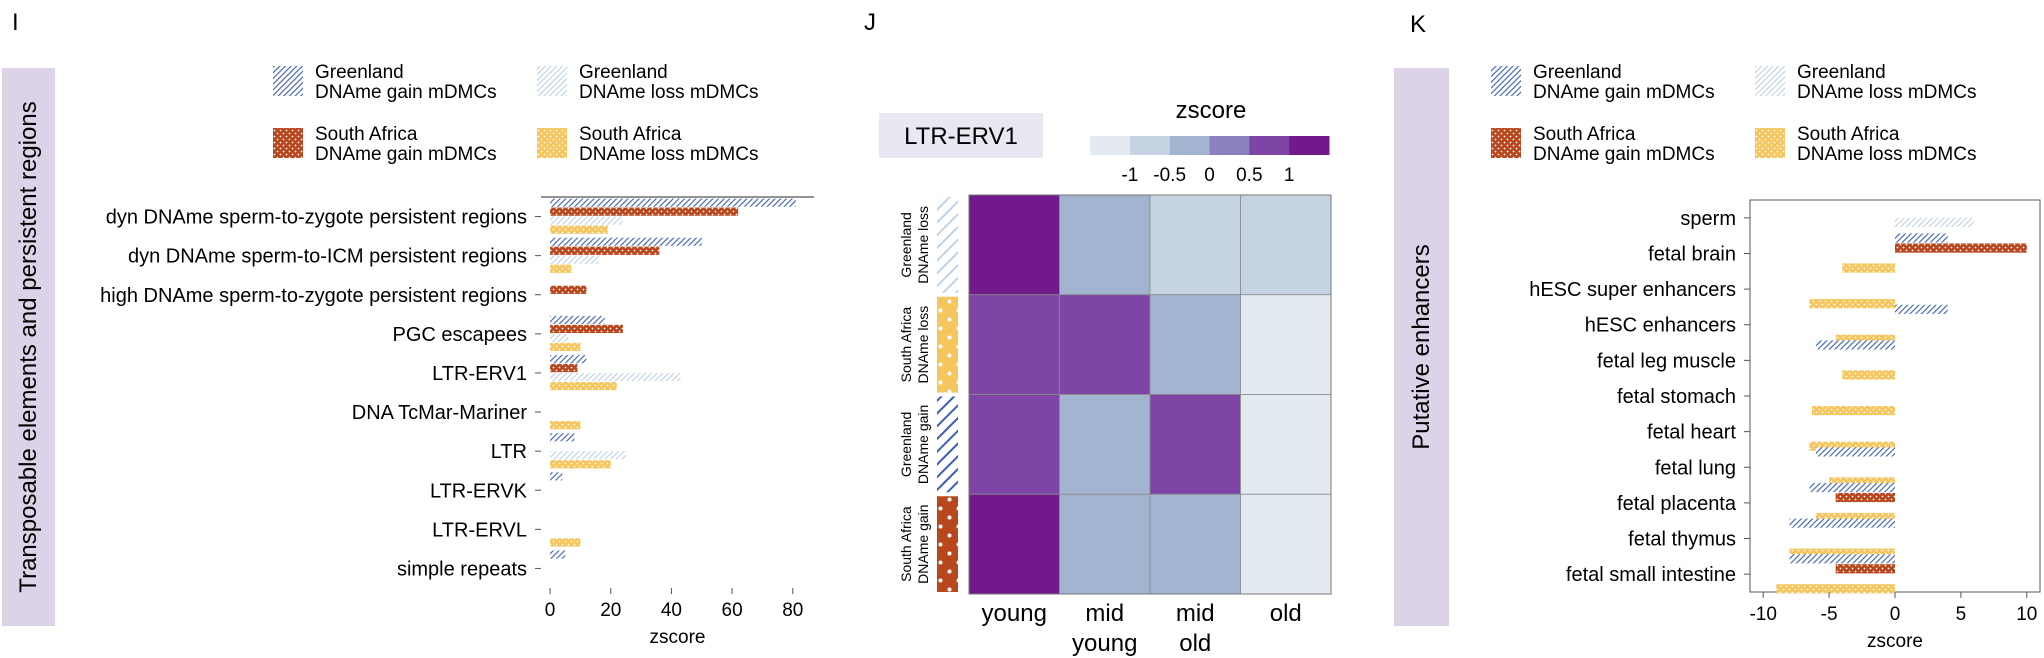 The width and height of the screenshot is (2044, 658). Describe the element at coordinates (1660, 326) in the screenshot. I see `category-label: hESC enhancers` at that location.